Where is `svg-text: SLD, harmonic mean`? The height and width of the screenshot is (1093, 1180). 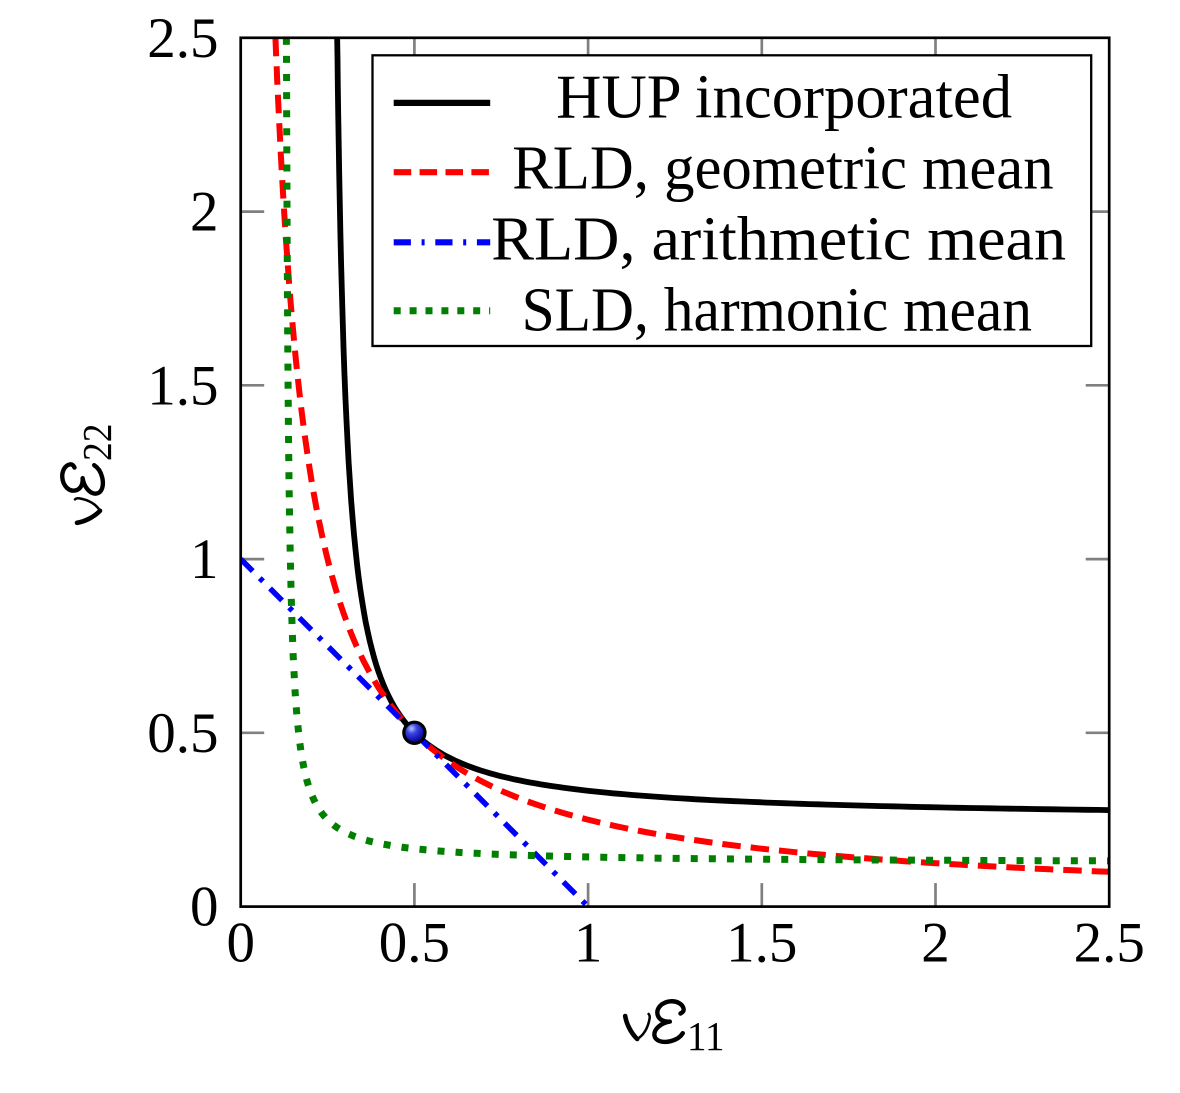
svg-text: SLD, harmonic mean is located at coordinates (777, 310).